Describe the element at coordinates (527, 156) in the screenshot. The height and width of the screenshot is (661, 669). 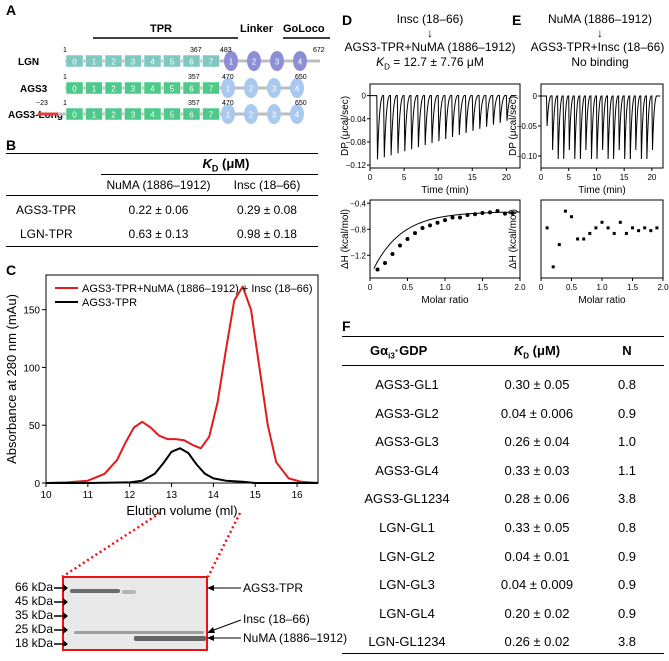
I see `y-tick-label: −0.10` at that location.